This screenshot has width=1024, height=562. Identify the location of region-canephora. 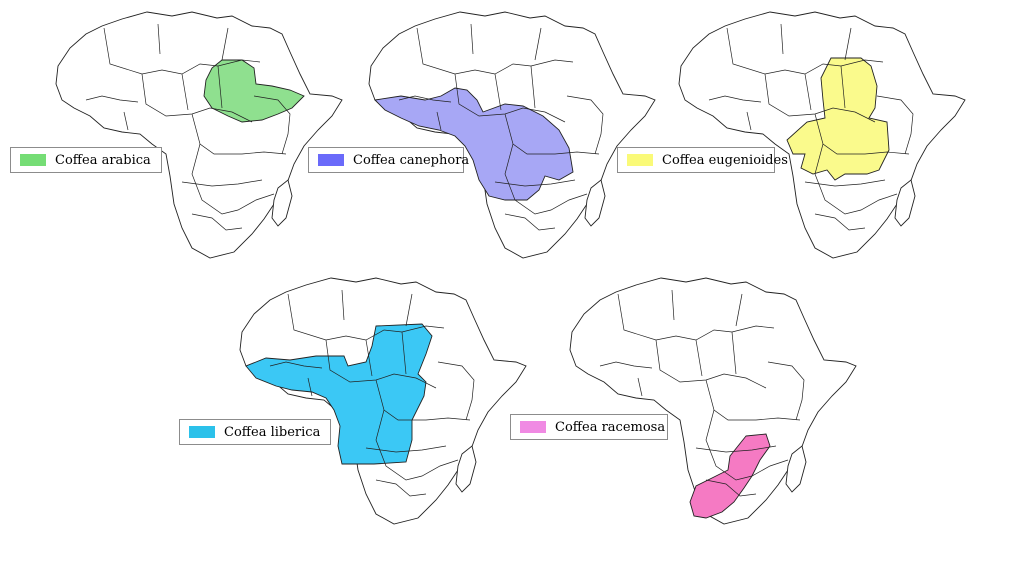
(474, 144).